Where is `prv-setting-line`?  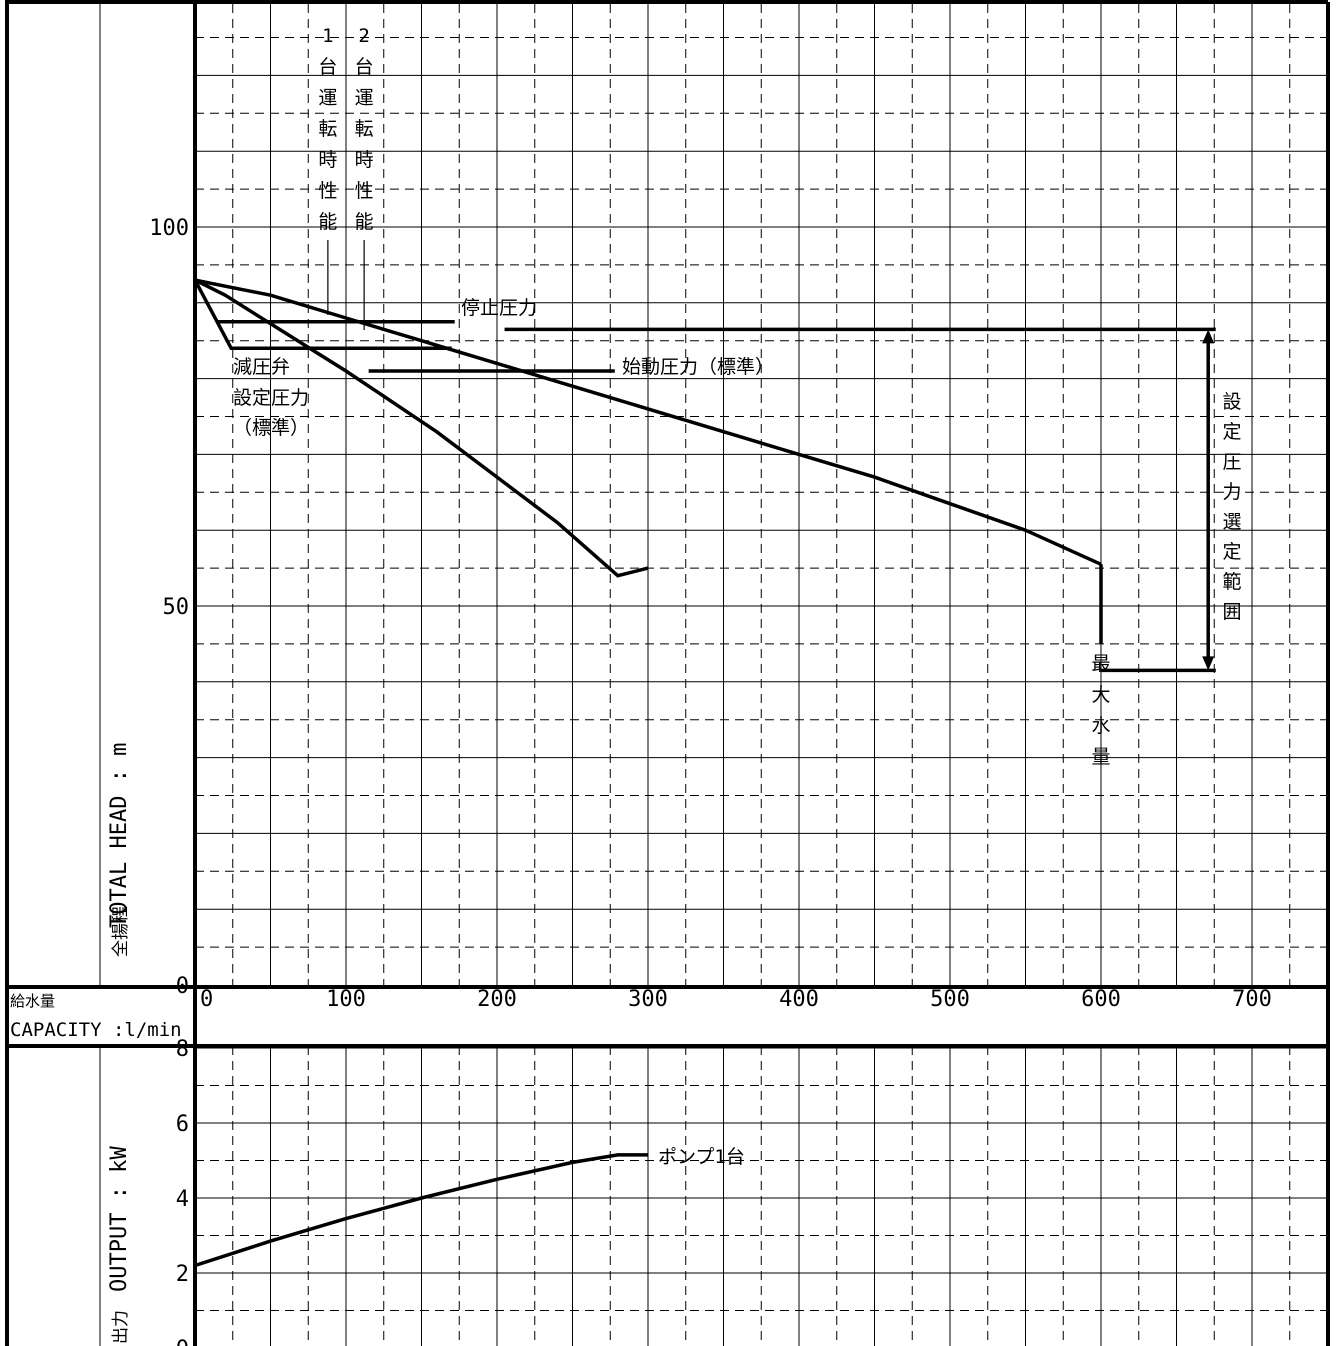 prv-setting-line is located at coordinates (322, 315).